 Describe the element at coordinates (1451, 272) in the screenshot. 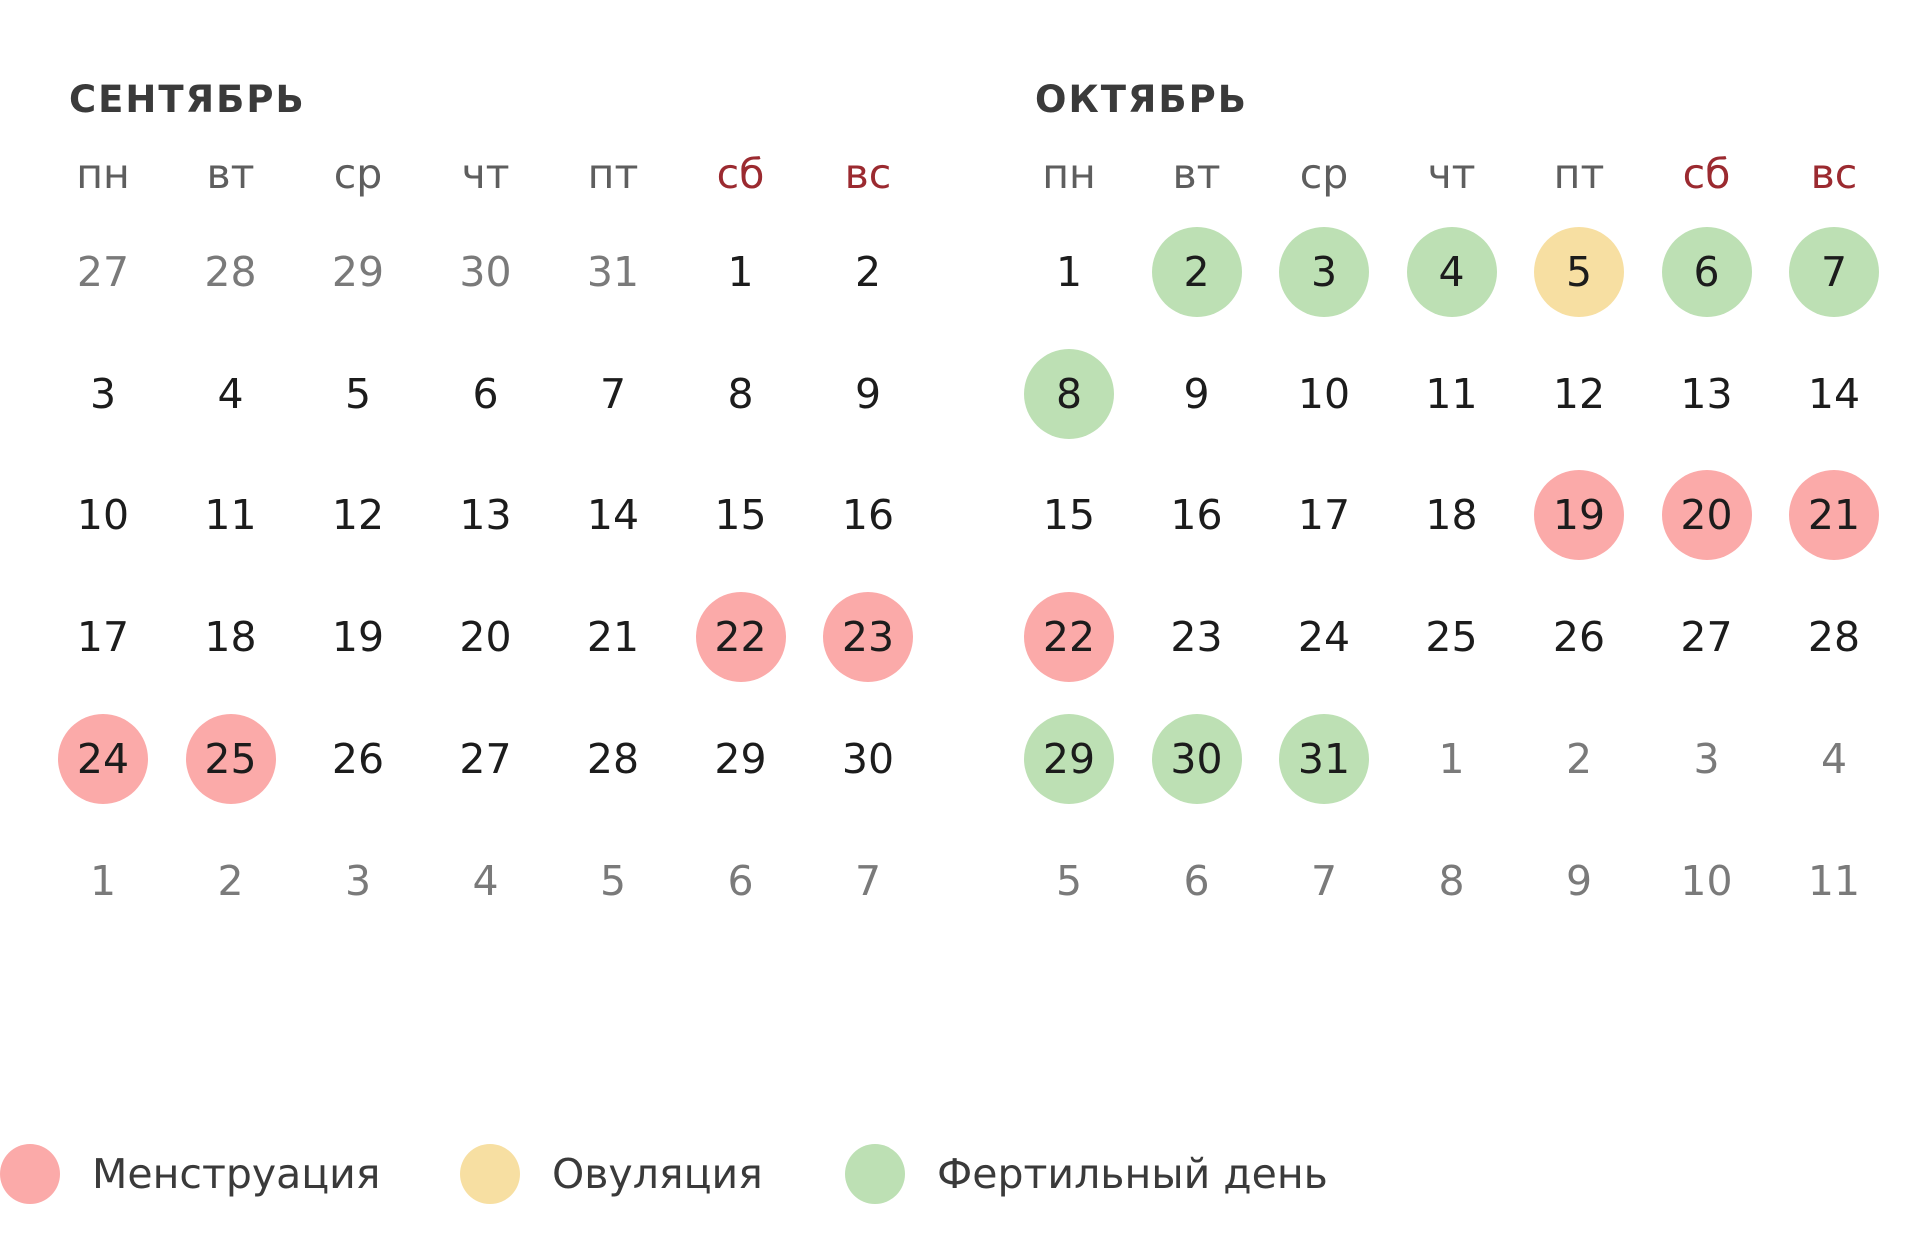

I see `day-cell-fertile: 4` at that location.